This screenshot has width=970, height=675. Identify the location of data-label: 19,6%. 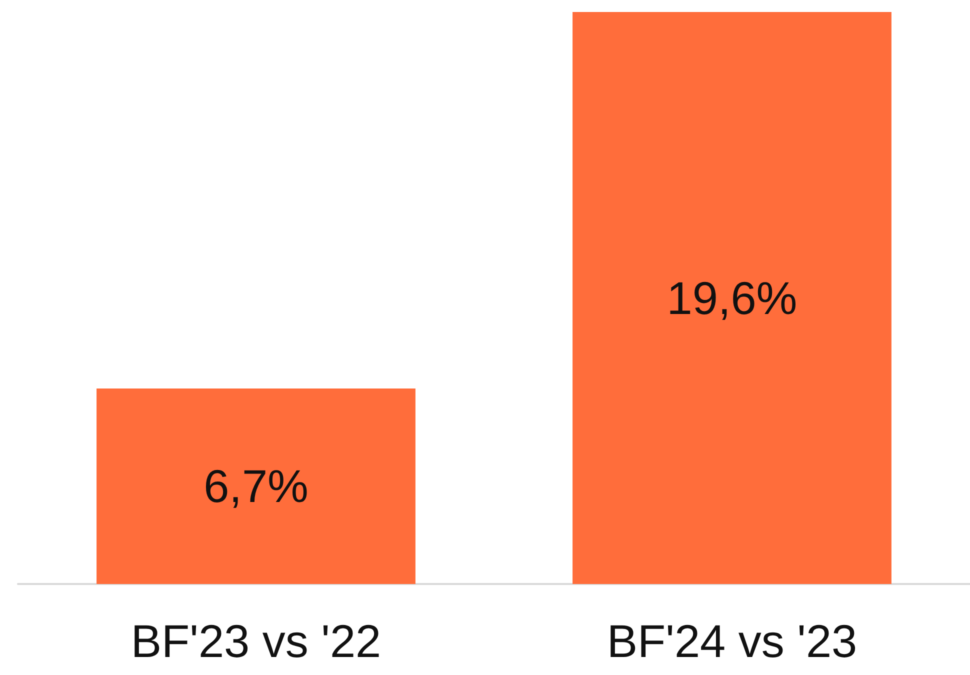
(732, 298).